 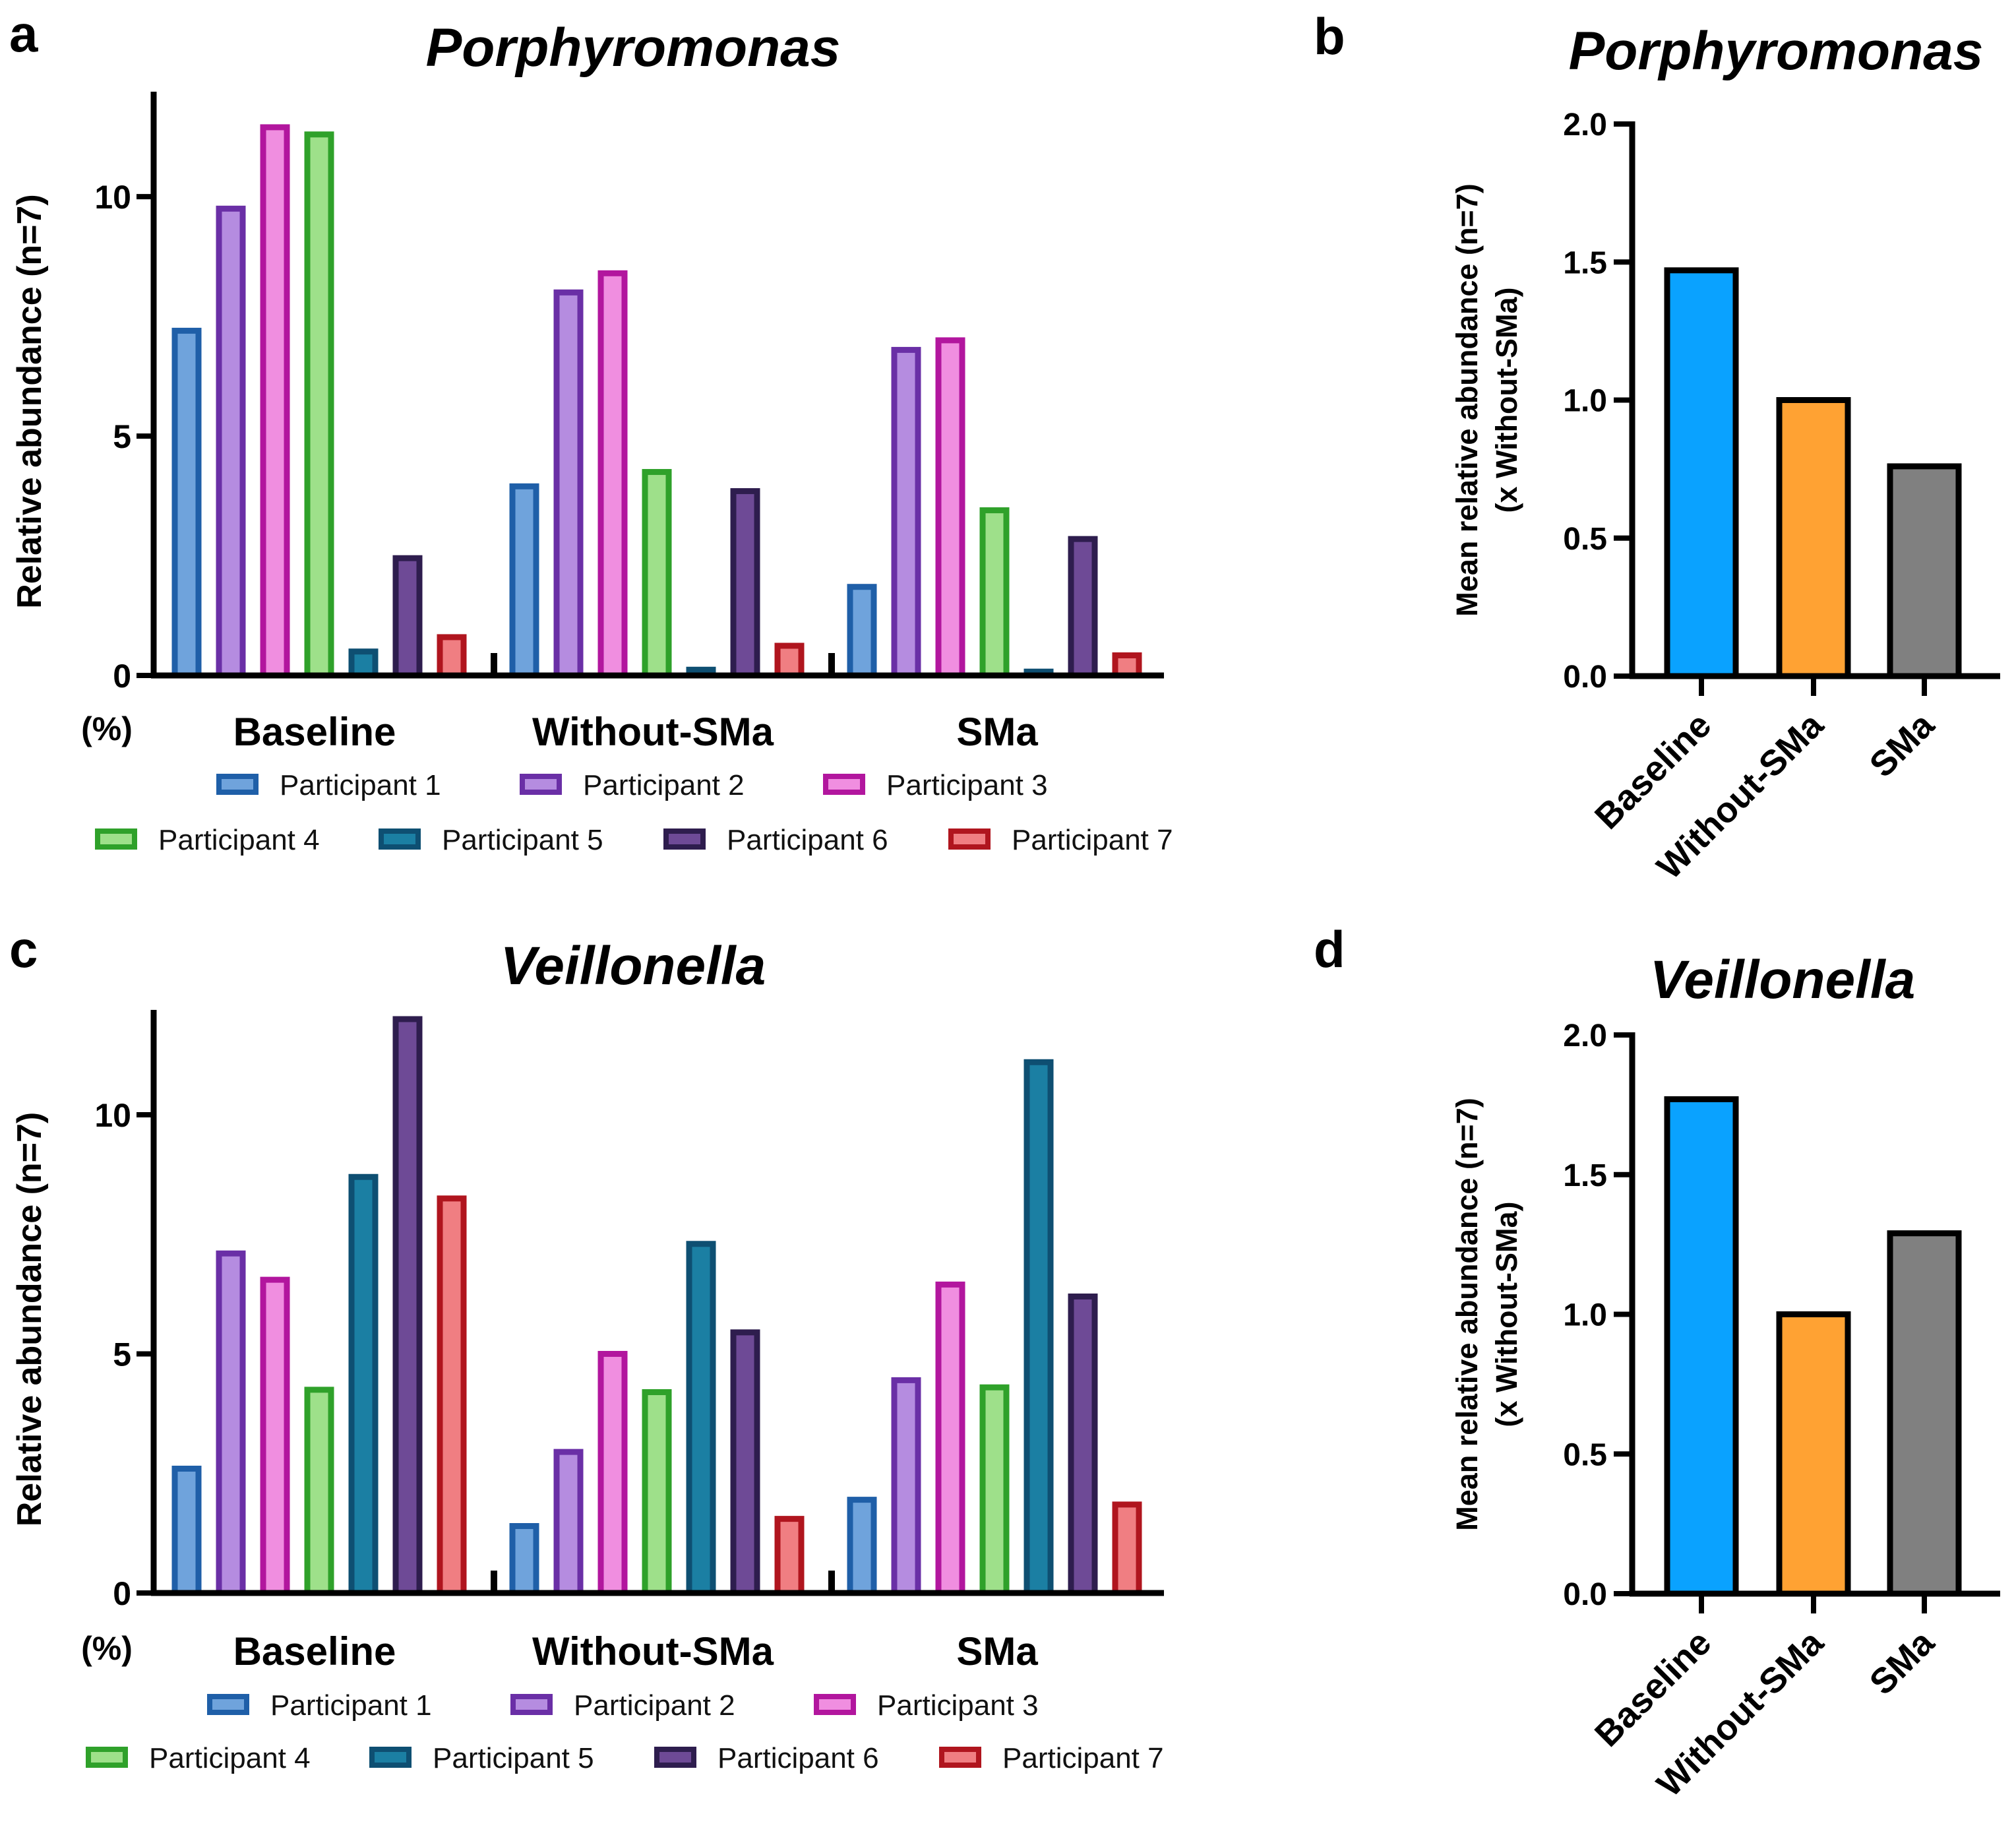 What do you see at coordinates (1814, 538) in the screenshot?
I see `bar-without-sma` at bounding box center [1814, 538].